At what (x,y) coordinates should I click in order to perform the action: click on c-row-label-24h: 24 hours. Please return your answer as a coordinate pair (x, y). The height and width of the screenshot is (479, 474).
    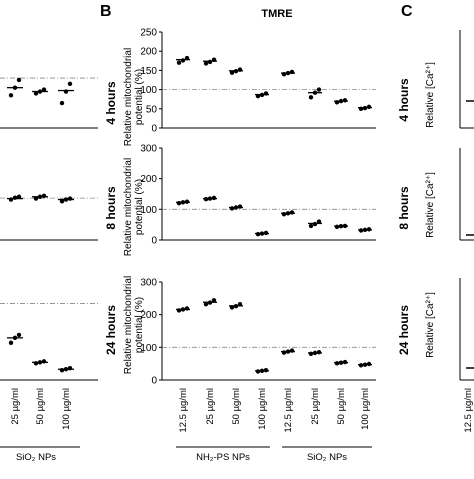
    Looking at the image, I should click on (404, 330).